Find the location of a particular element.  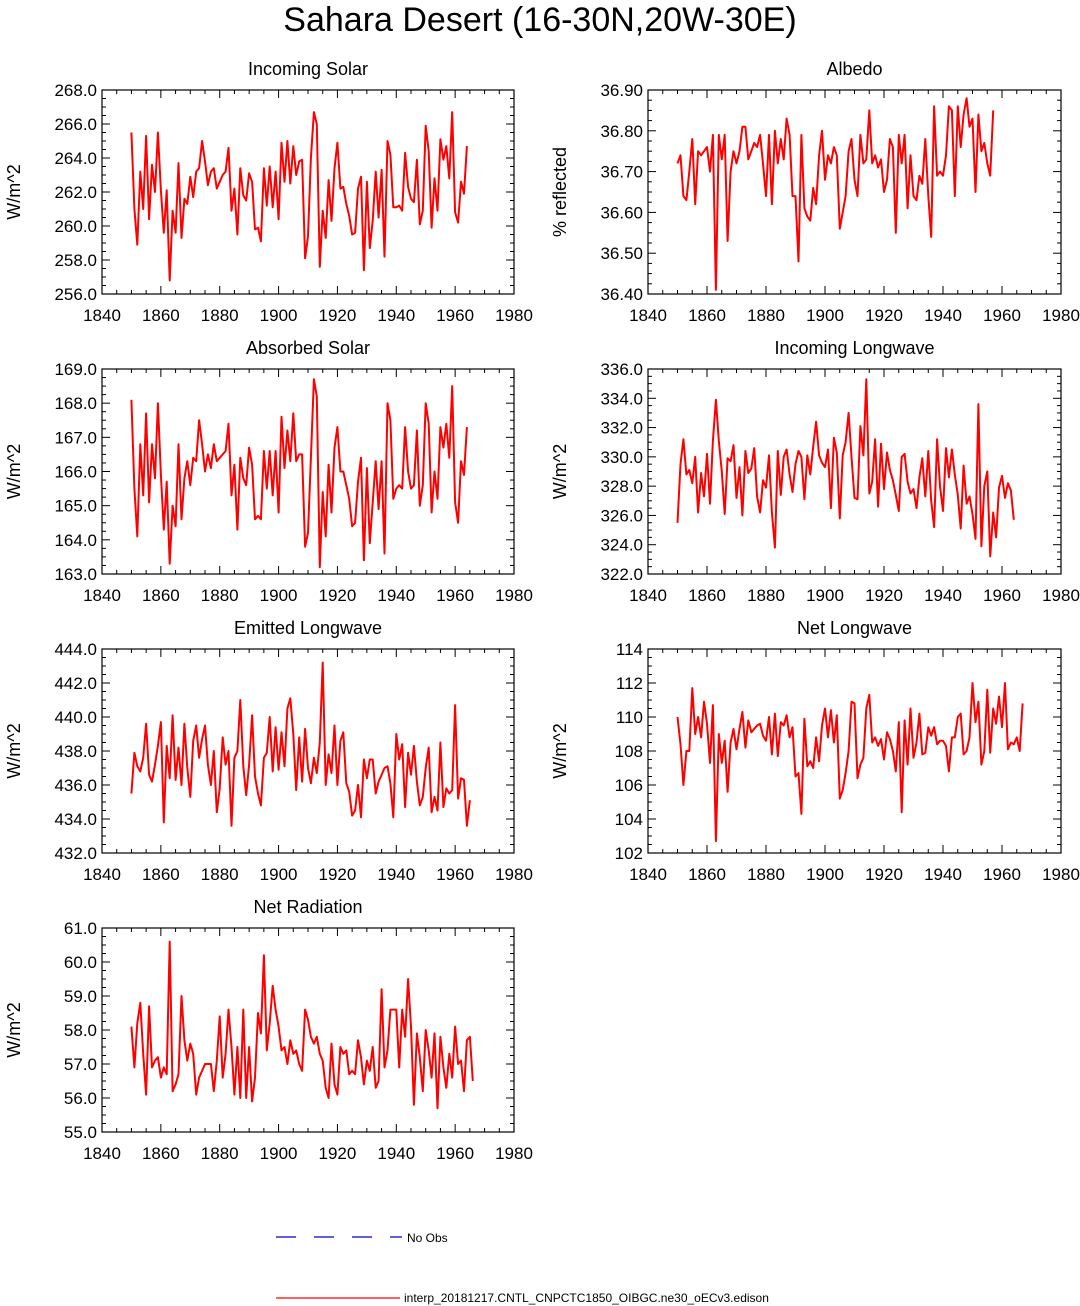

y-tick-label: 57.0 is located at coordinates (80, 1064).